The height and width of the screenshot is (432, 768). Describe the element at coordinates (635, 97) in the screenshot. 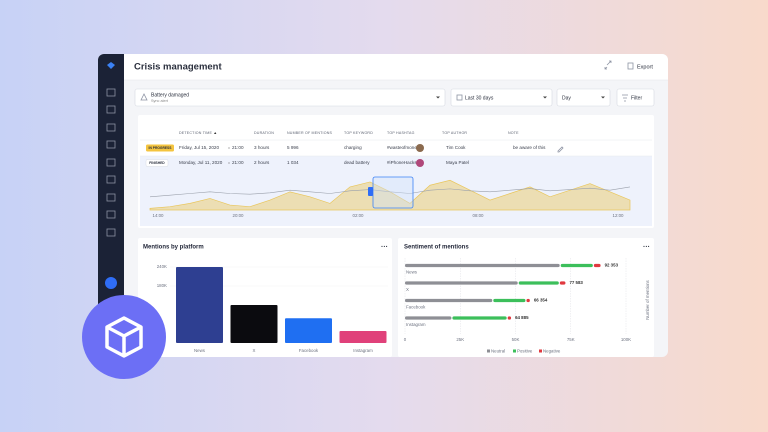

I see `filter-button` at that location.